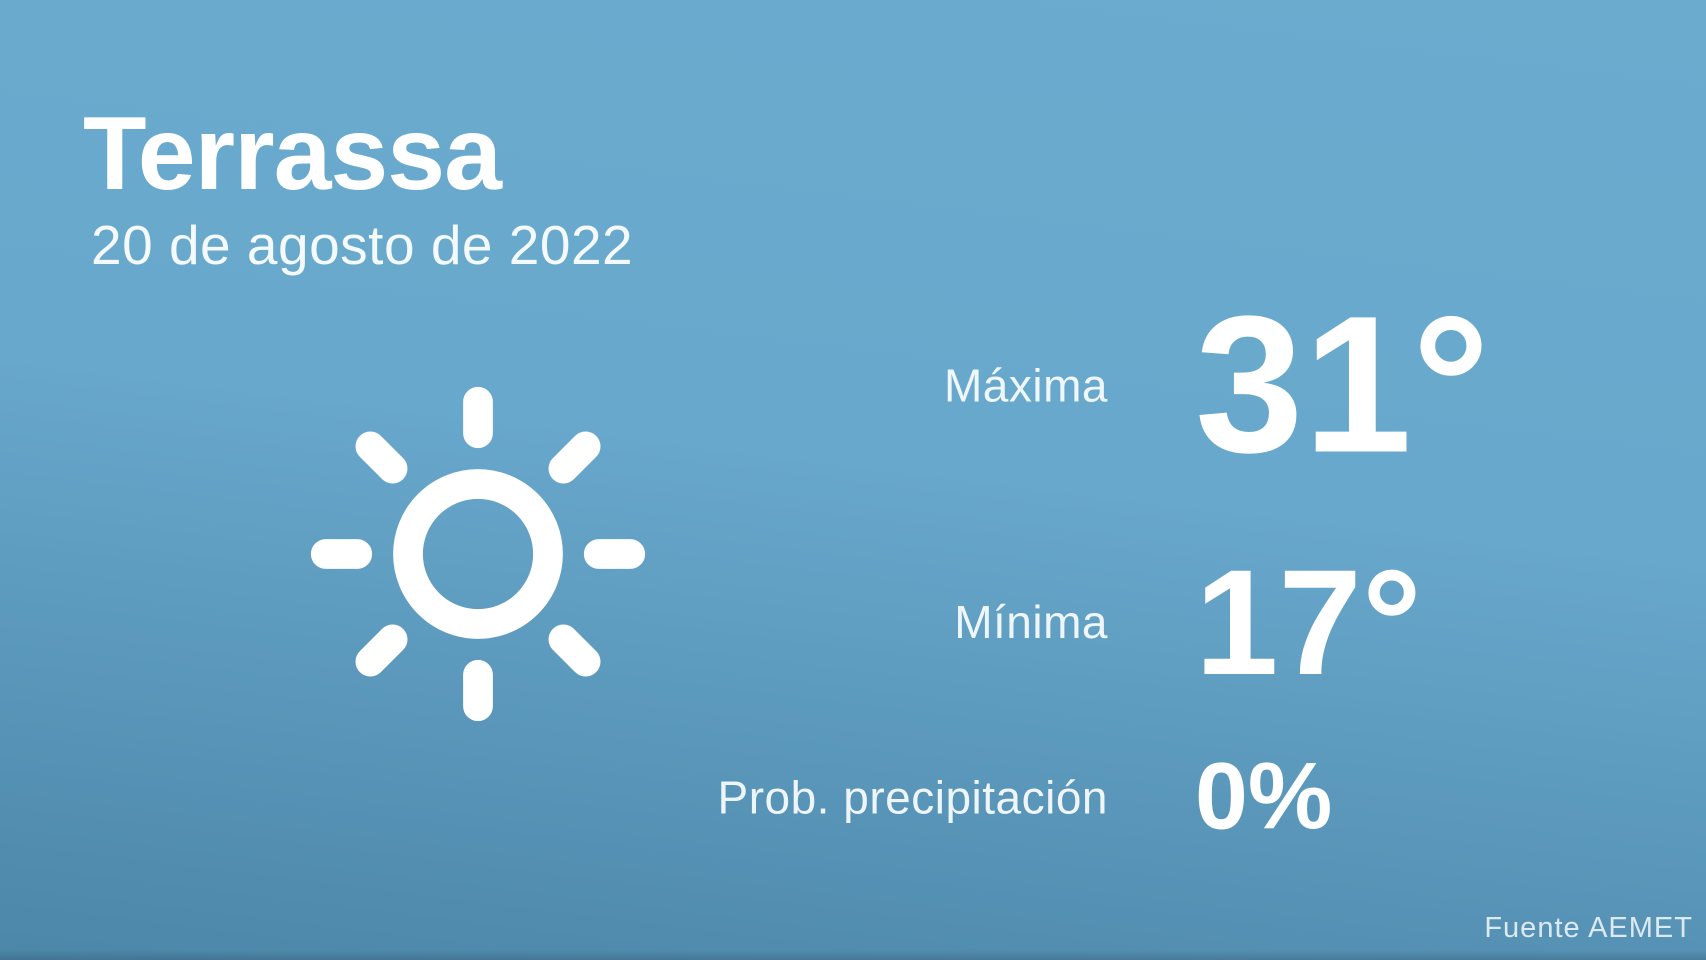  I want to click on min-temperature-row: Mínima 17°, so click(961, 622).